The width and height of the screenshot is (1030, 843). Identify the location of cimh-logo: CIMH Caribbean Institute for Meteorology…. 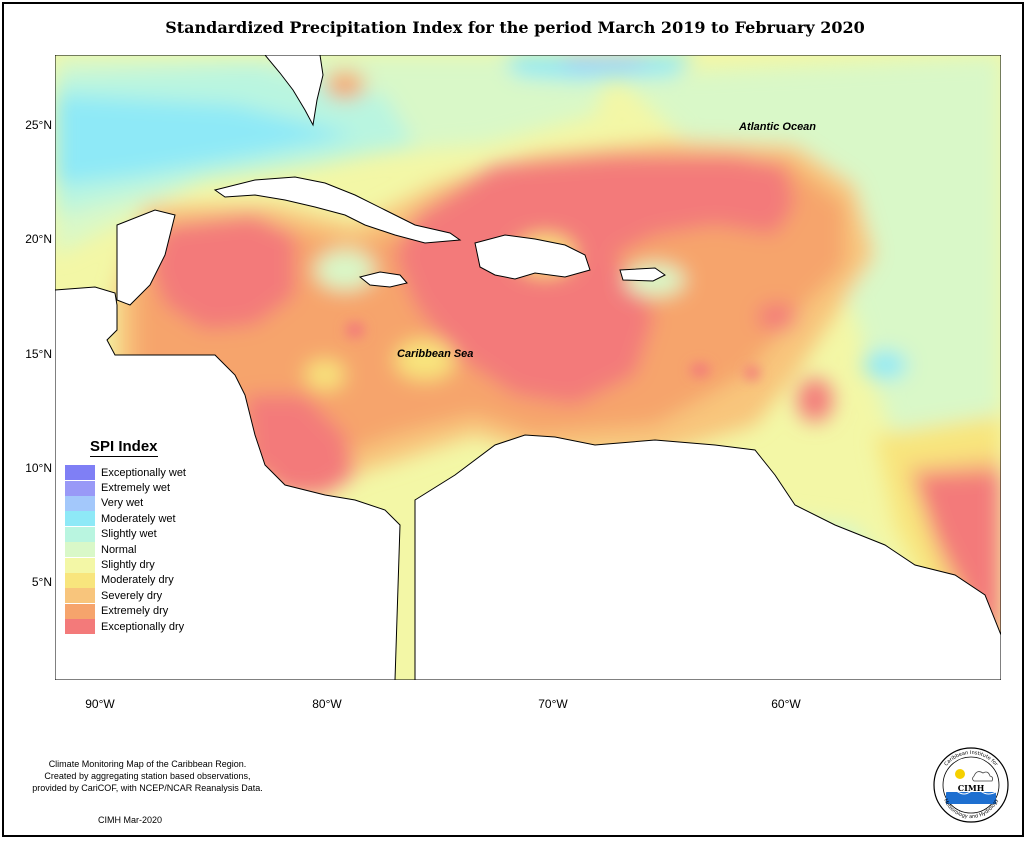
(971, 785).